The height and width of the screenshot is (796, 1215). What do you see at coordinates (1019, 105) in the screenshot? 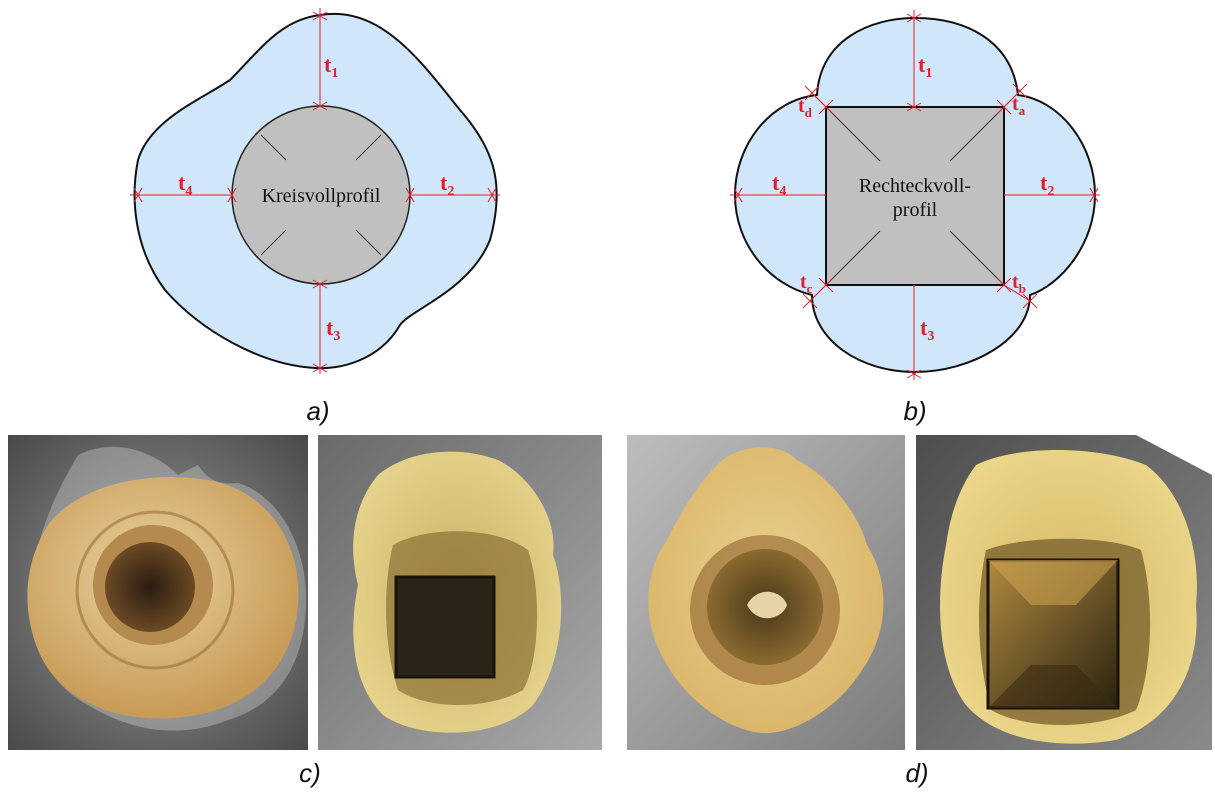
I see `ta-label: ta` at bounding box center [1019, 105].